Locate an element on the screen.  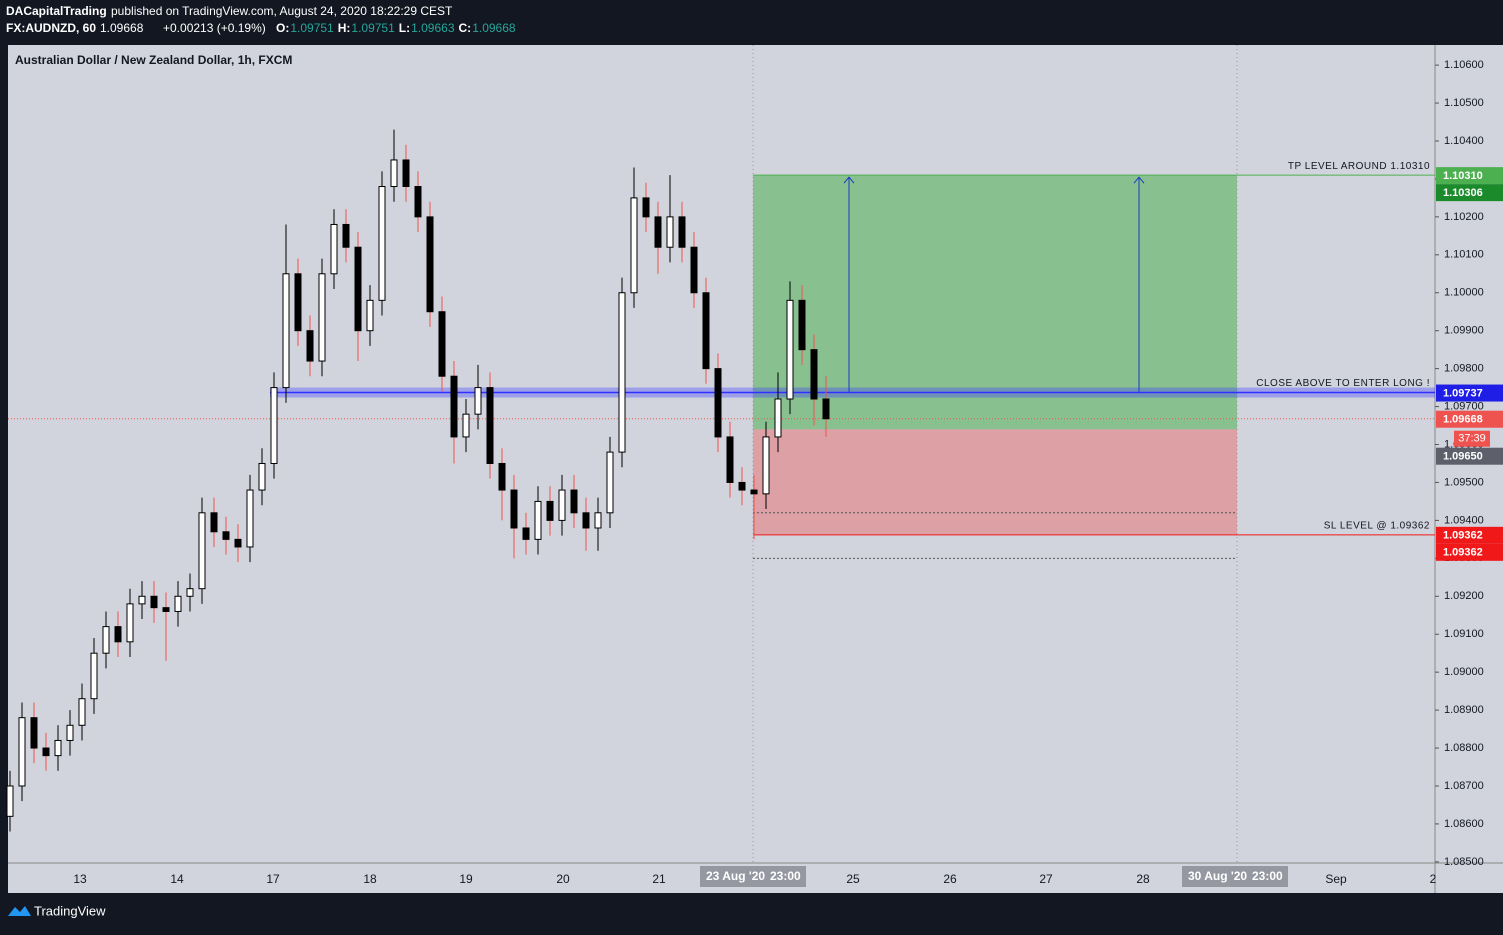
y-tick-label: 1.08700 is located at coordinates (1464, 786).